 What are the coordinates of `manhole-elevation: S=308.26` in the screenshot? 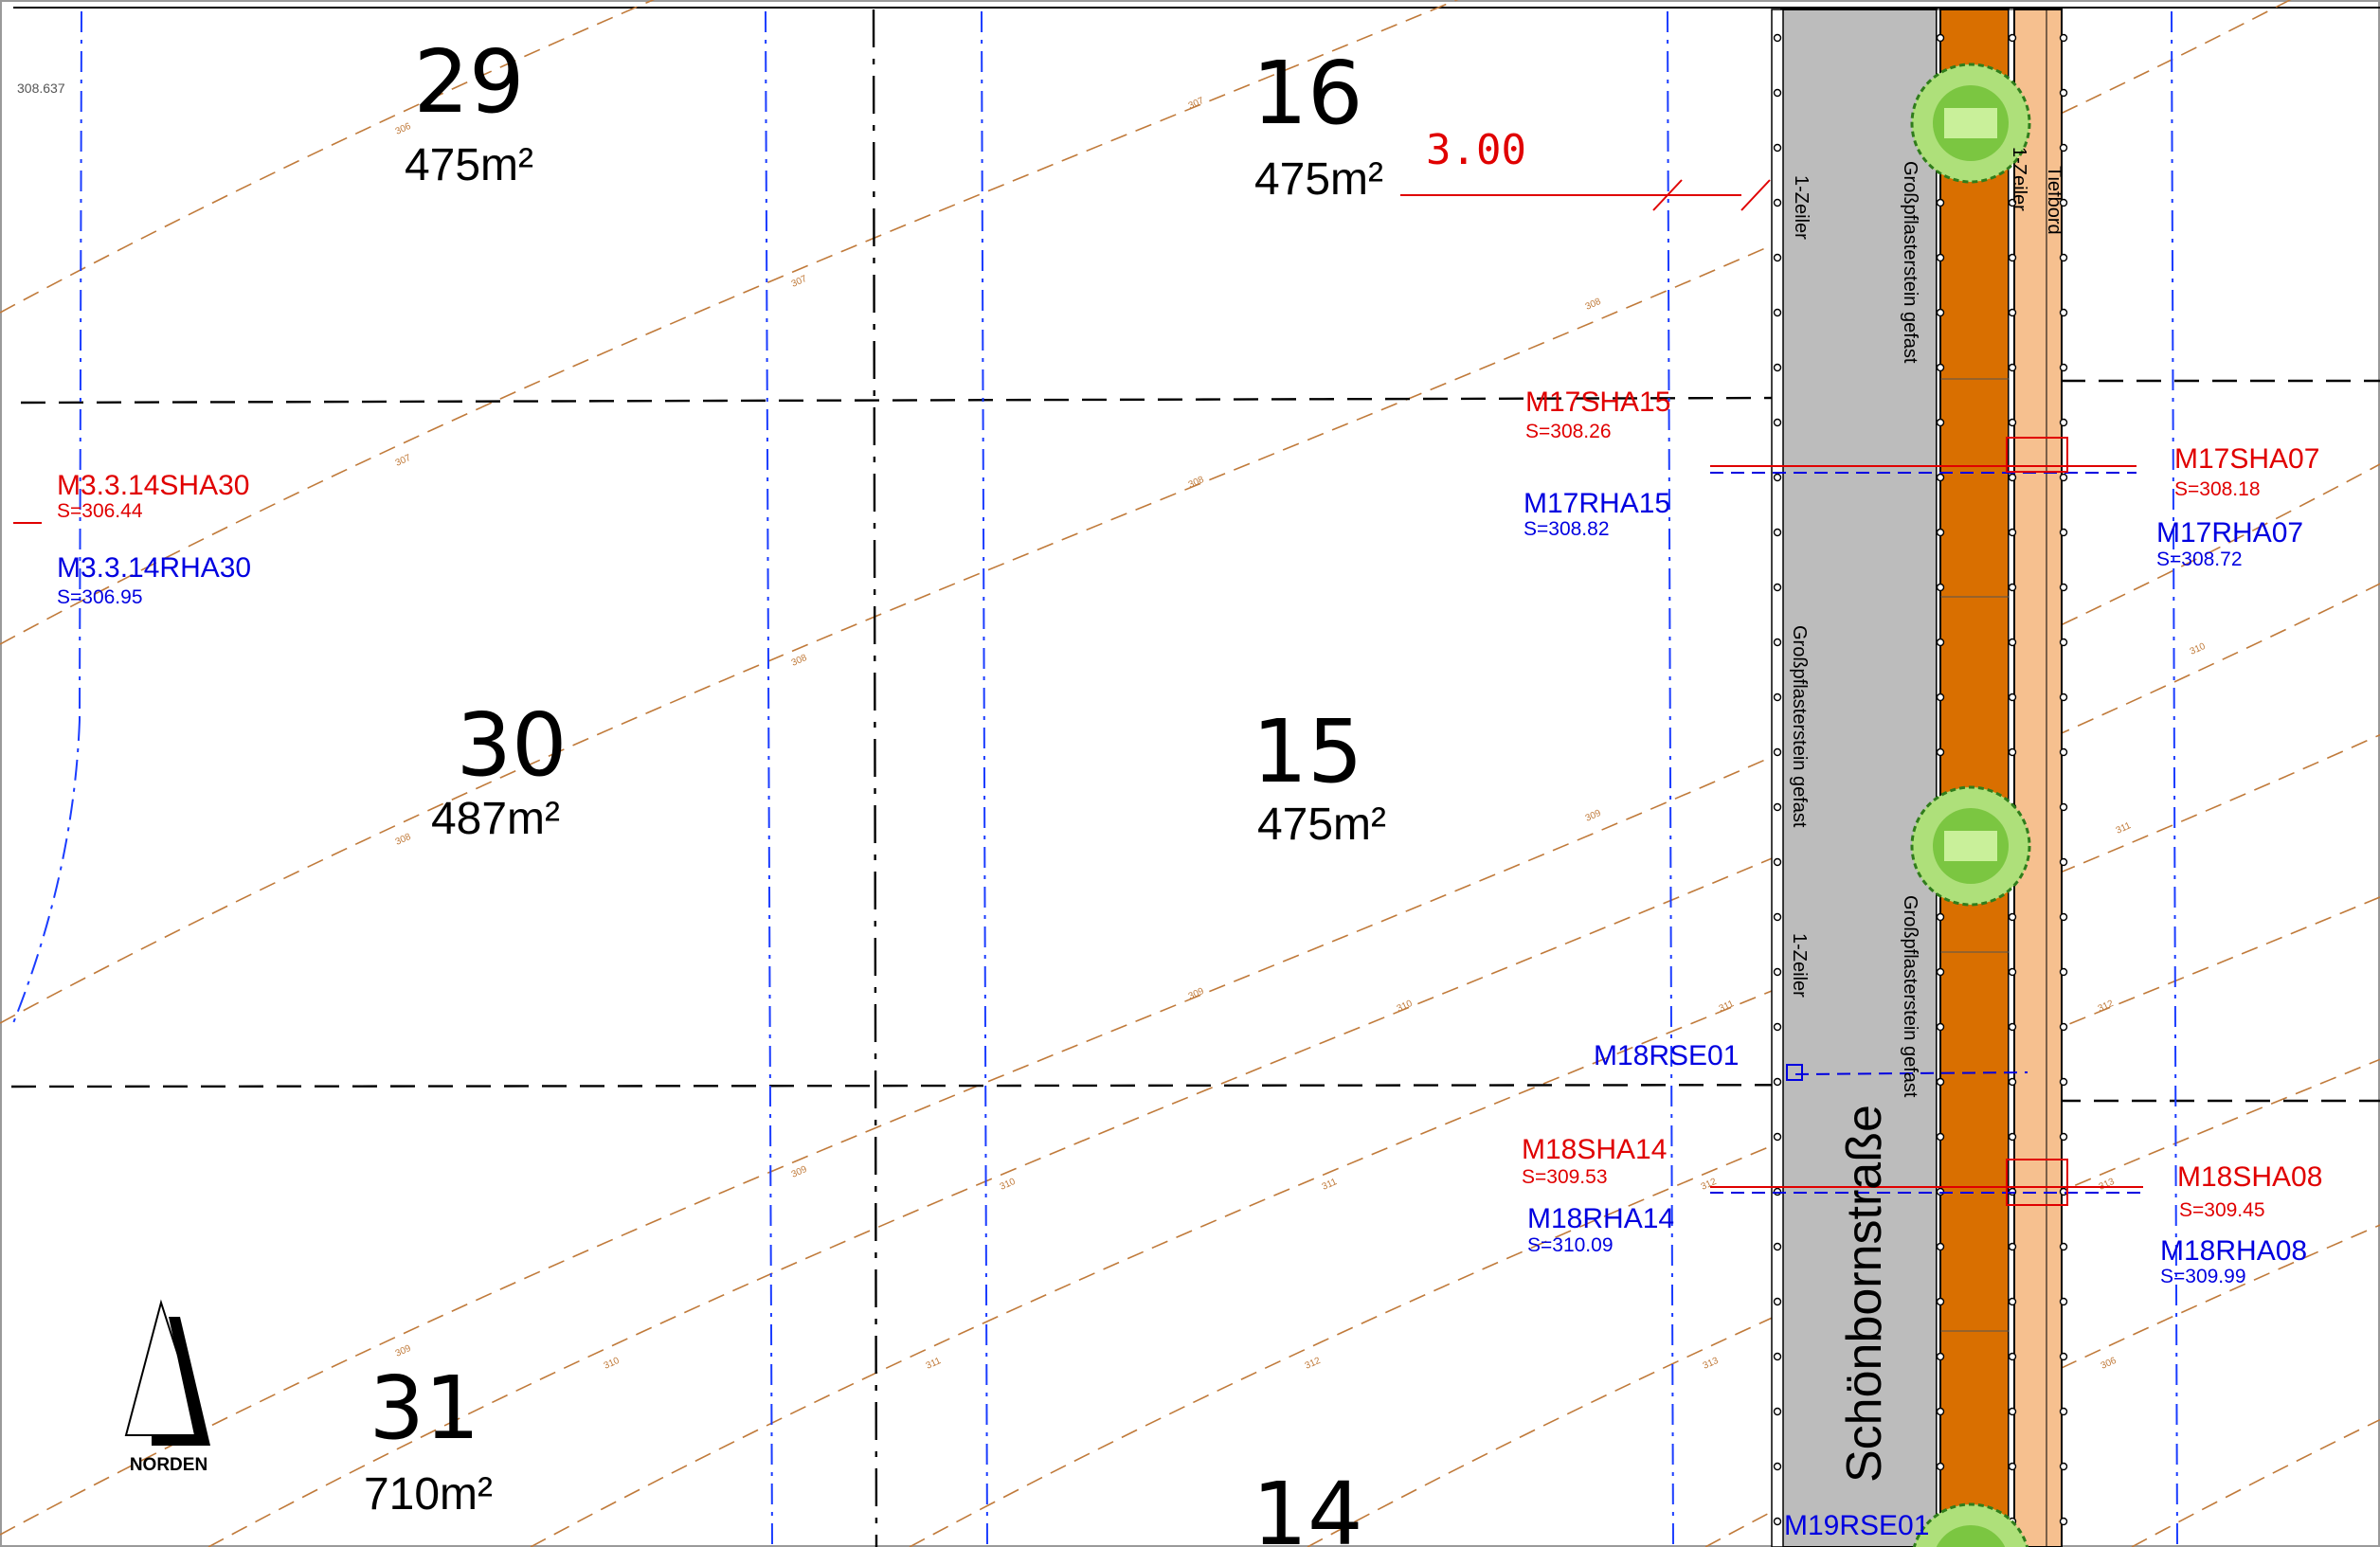 It's located at (1568, 432).